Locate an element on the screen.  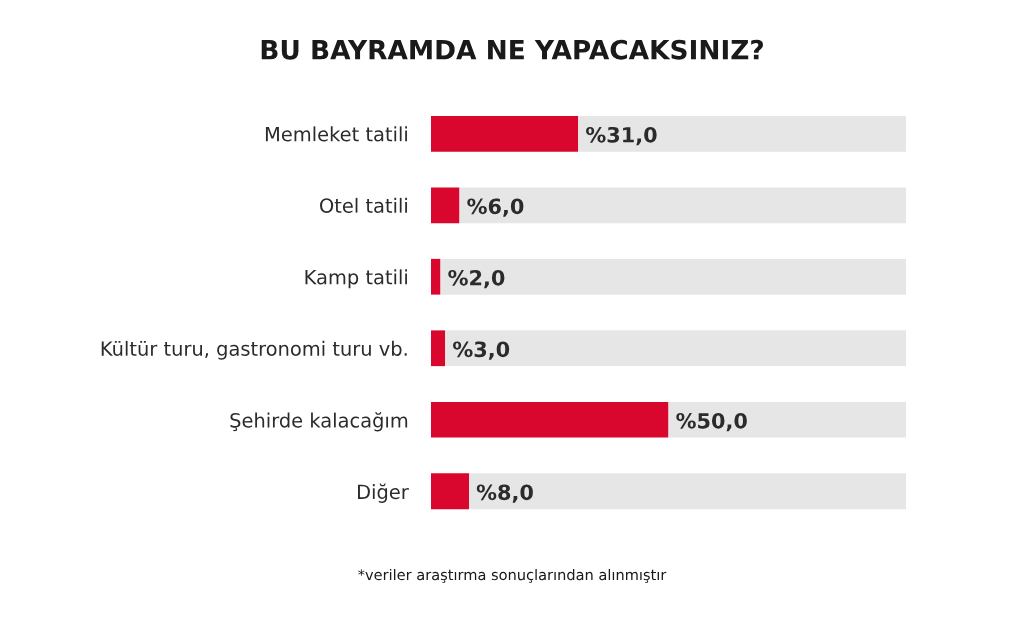
data-label: %3,0 is located at coordinates (481, 350).